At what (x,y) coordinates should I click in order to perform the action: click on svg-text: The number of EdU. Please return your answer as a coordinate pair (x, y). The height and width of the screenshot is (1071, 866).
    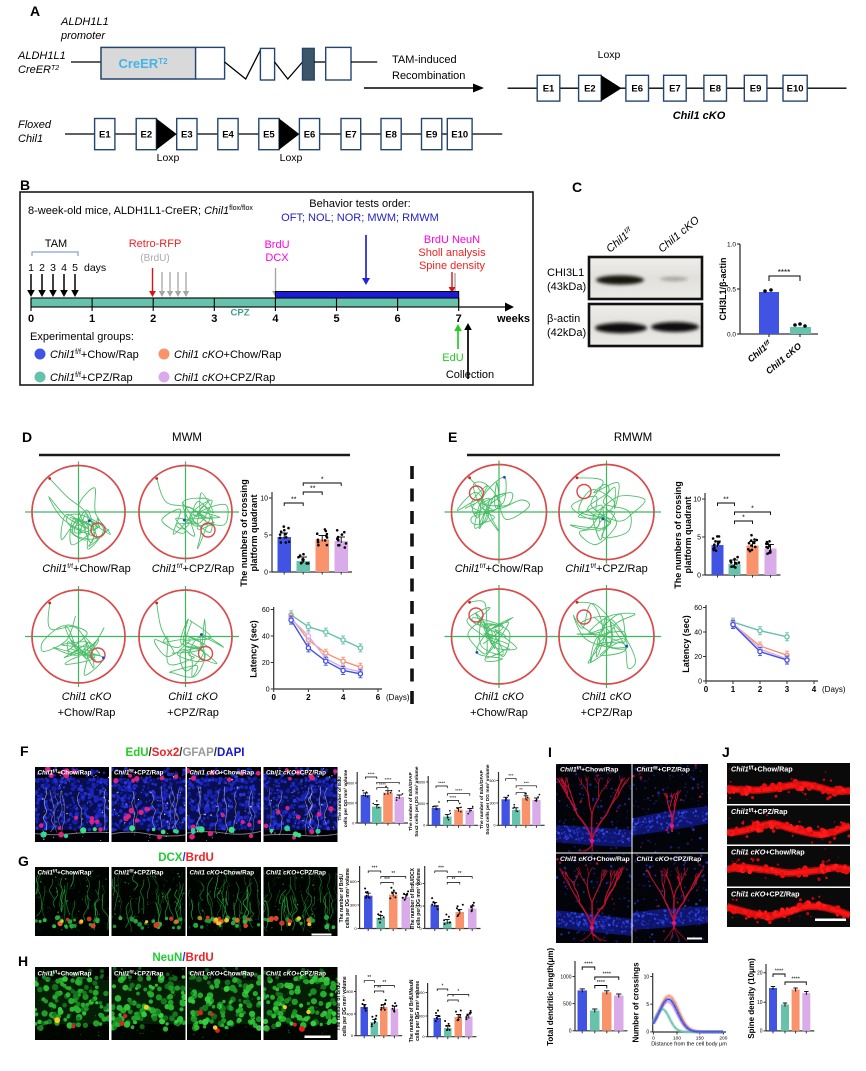
    Looking at the image, I should click on (340, 798).